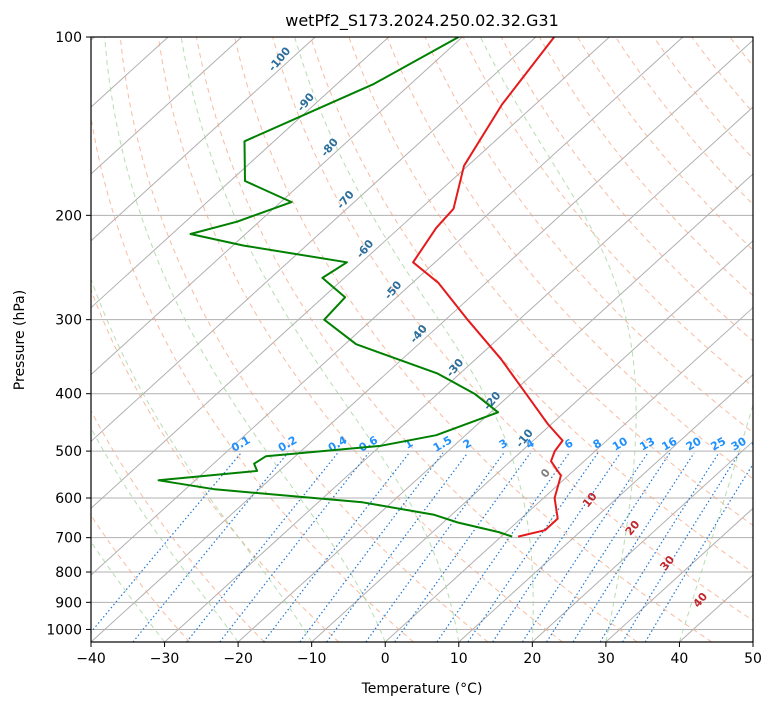 This screenshot has height=708, width=775. Describe the element at coordinates (91, 659) in the screenshot. I see `x-tick-label: −40` at that location.